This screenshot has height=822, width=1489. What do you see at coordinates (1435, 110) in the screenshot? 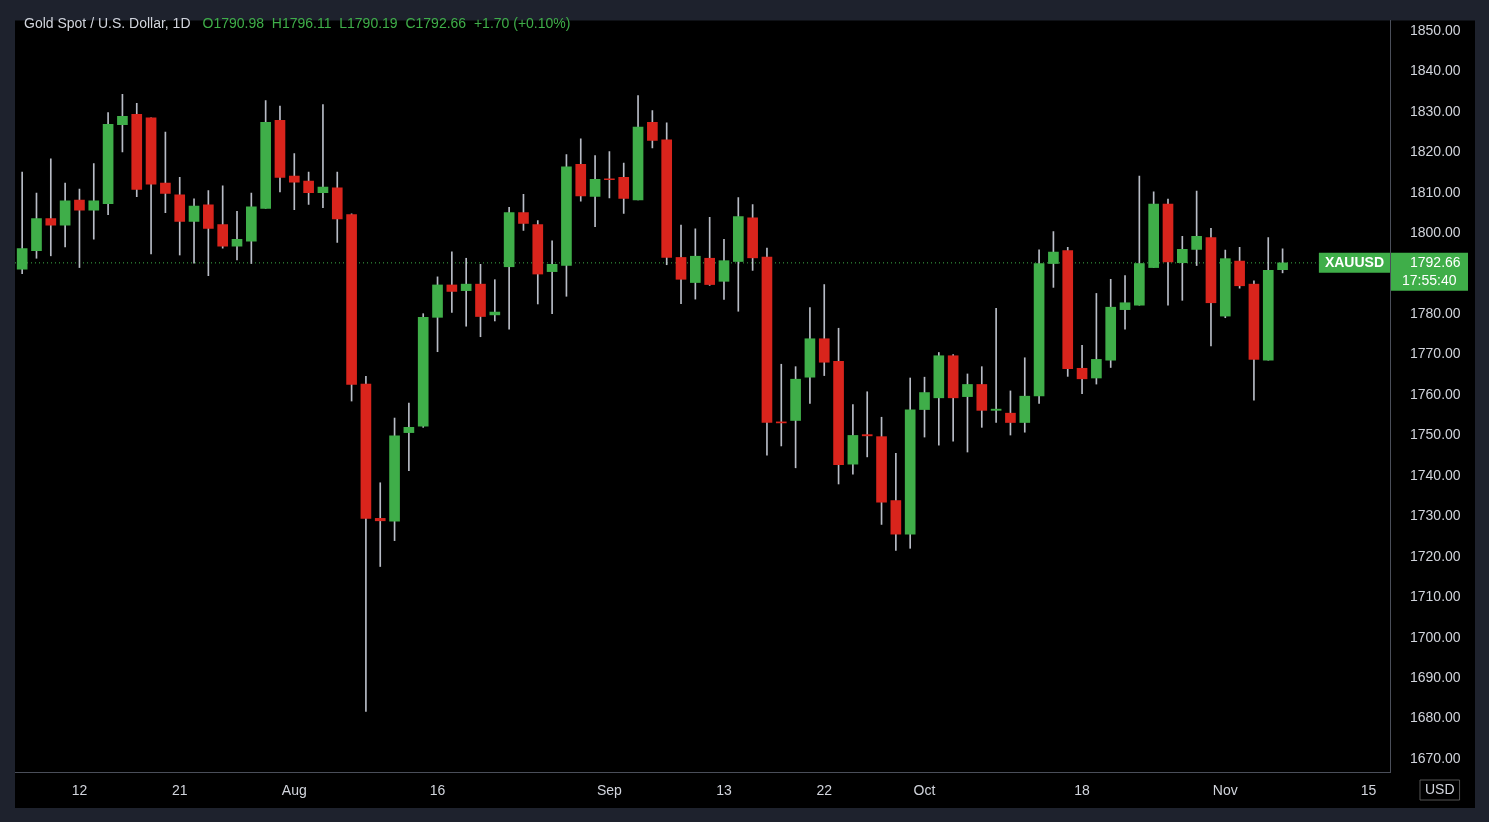
I see `y-tick-label: 1830.00` at bounding box center [1435, 110].